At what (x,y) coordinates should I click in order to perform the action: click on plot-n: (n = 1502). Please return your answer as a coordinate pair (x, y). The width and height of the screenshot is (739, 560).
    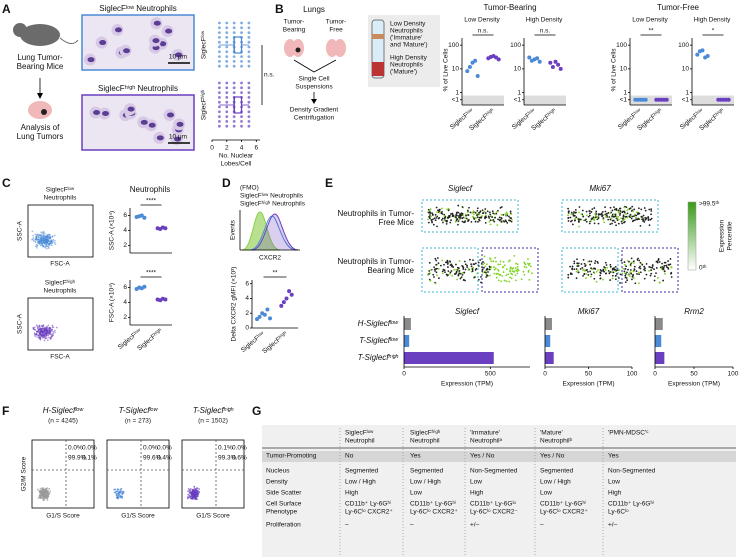
    Looking at the image, I should click on (213, 421).